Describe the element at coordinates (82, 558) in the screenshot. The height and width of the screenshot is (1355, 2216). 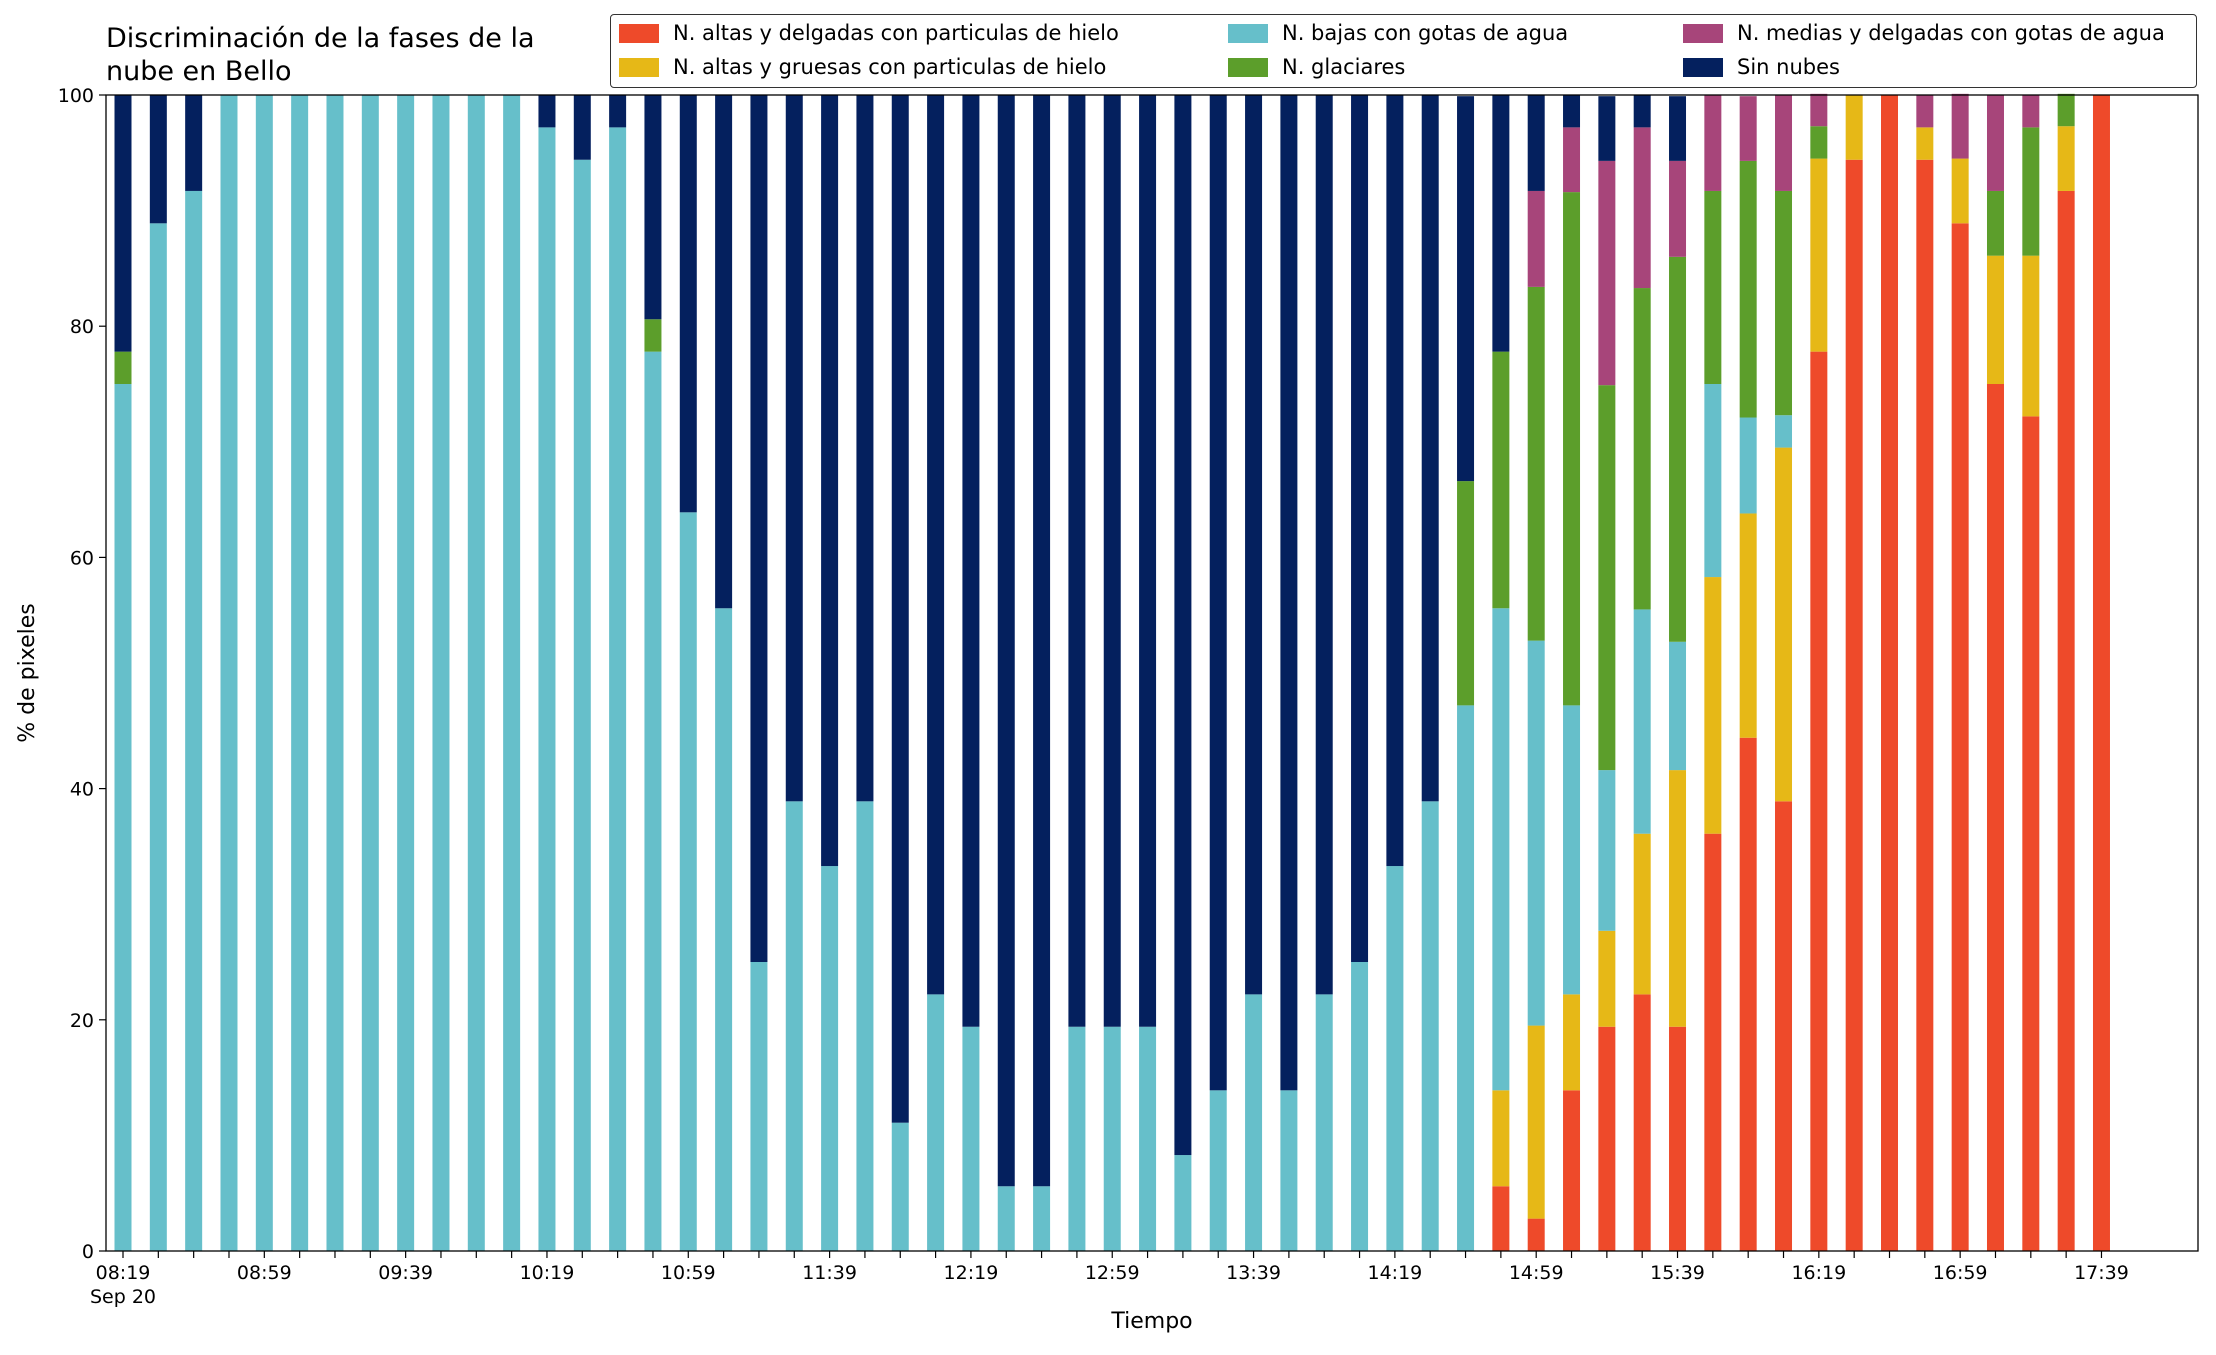
I see `y-tick-label: 60` at that location.